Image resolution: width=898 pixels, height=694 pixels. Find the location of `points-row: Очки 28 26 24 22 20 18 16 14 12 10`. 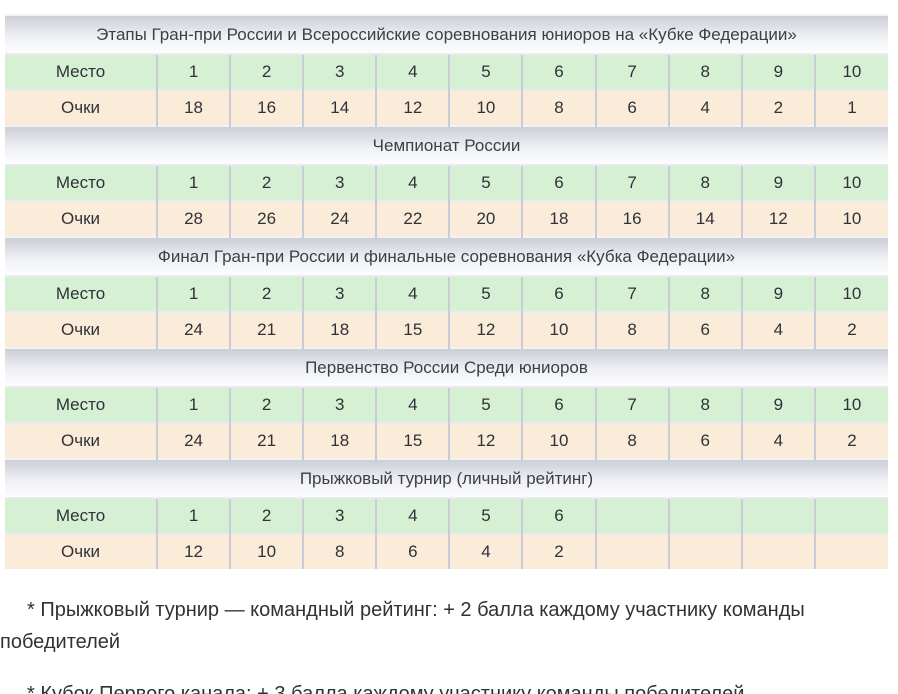

points-row: Очки 28 26 24 22 20 18 16 14 12 10 is located at coordinates (446, 218).